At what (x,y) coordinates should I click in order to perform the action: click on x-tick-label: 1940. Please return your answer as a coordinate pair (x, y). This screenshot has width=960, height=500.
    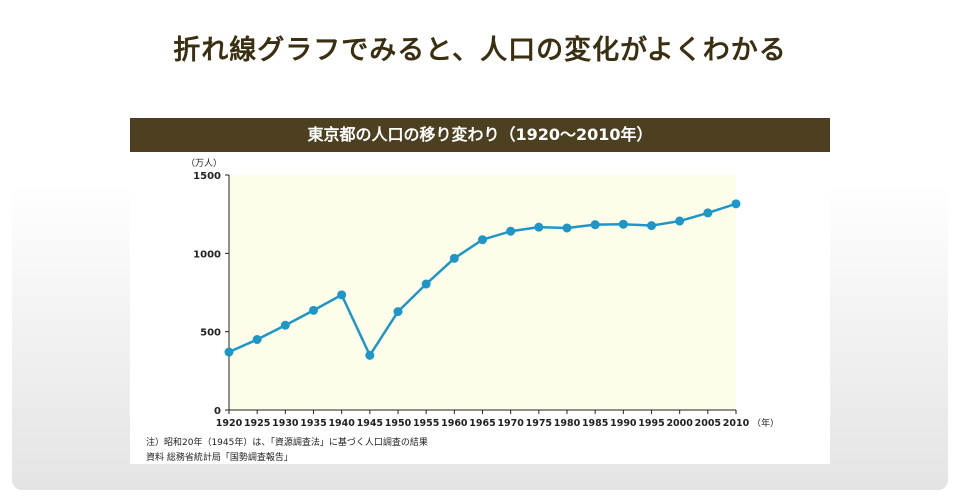
    Looking at the image, I should click on (341, 423).